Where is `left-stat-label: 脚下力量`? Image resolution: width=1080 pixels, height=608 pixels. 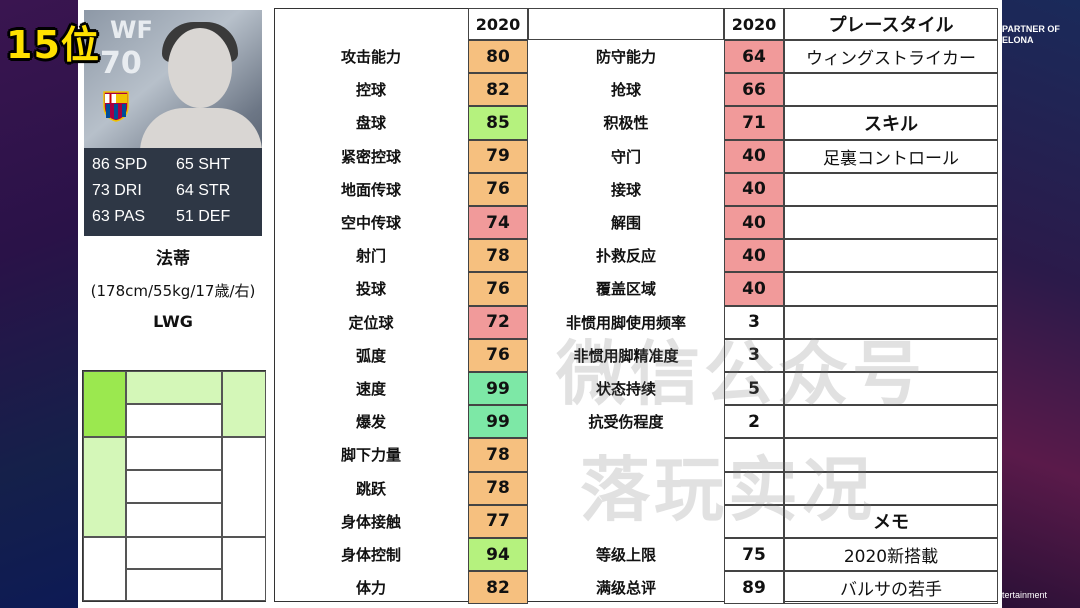
left-stat-label: 脚下力量 is located at coordinates (370, 455).